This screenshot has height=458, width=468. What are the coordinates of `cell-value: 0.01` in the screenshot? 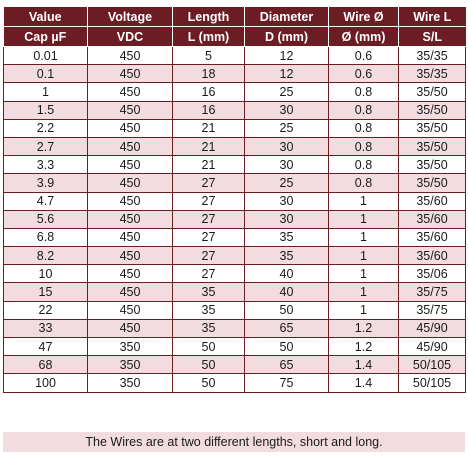 It's located at (45, 55).